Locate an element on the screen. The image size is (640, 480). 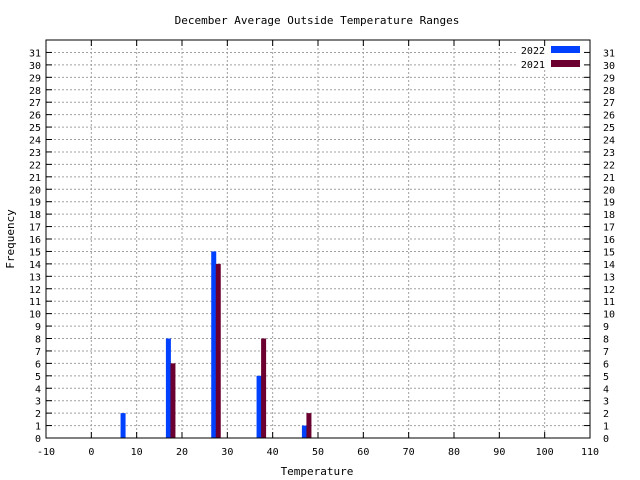
x-tick-label: 60 is located at coordinates (363, 452).